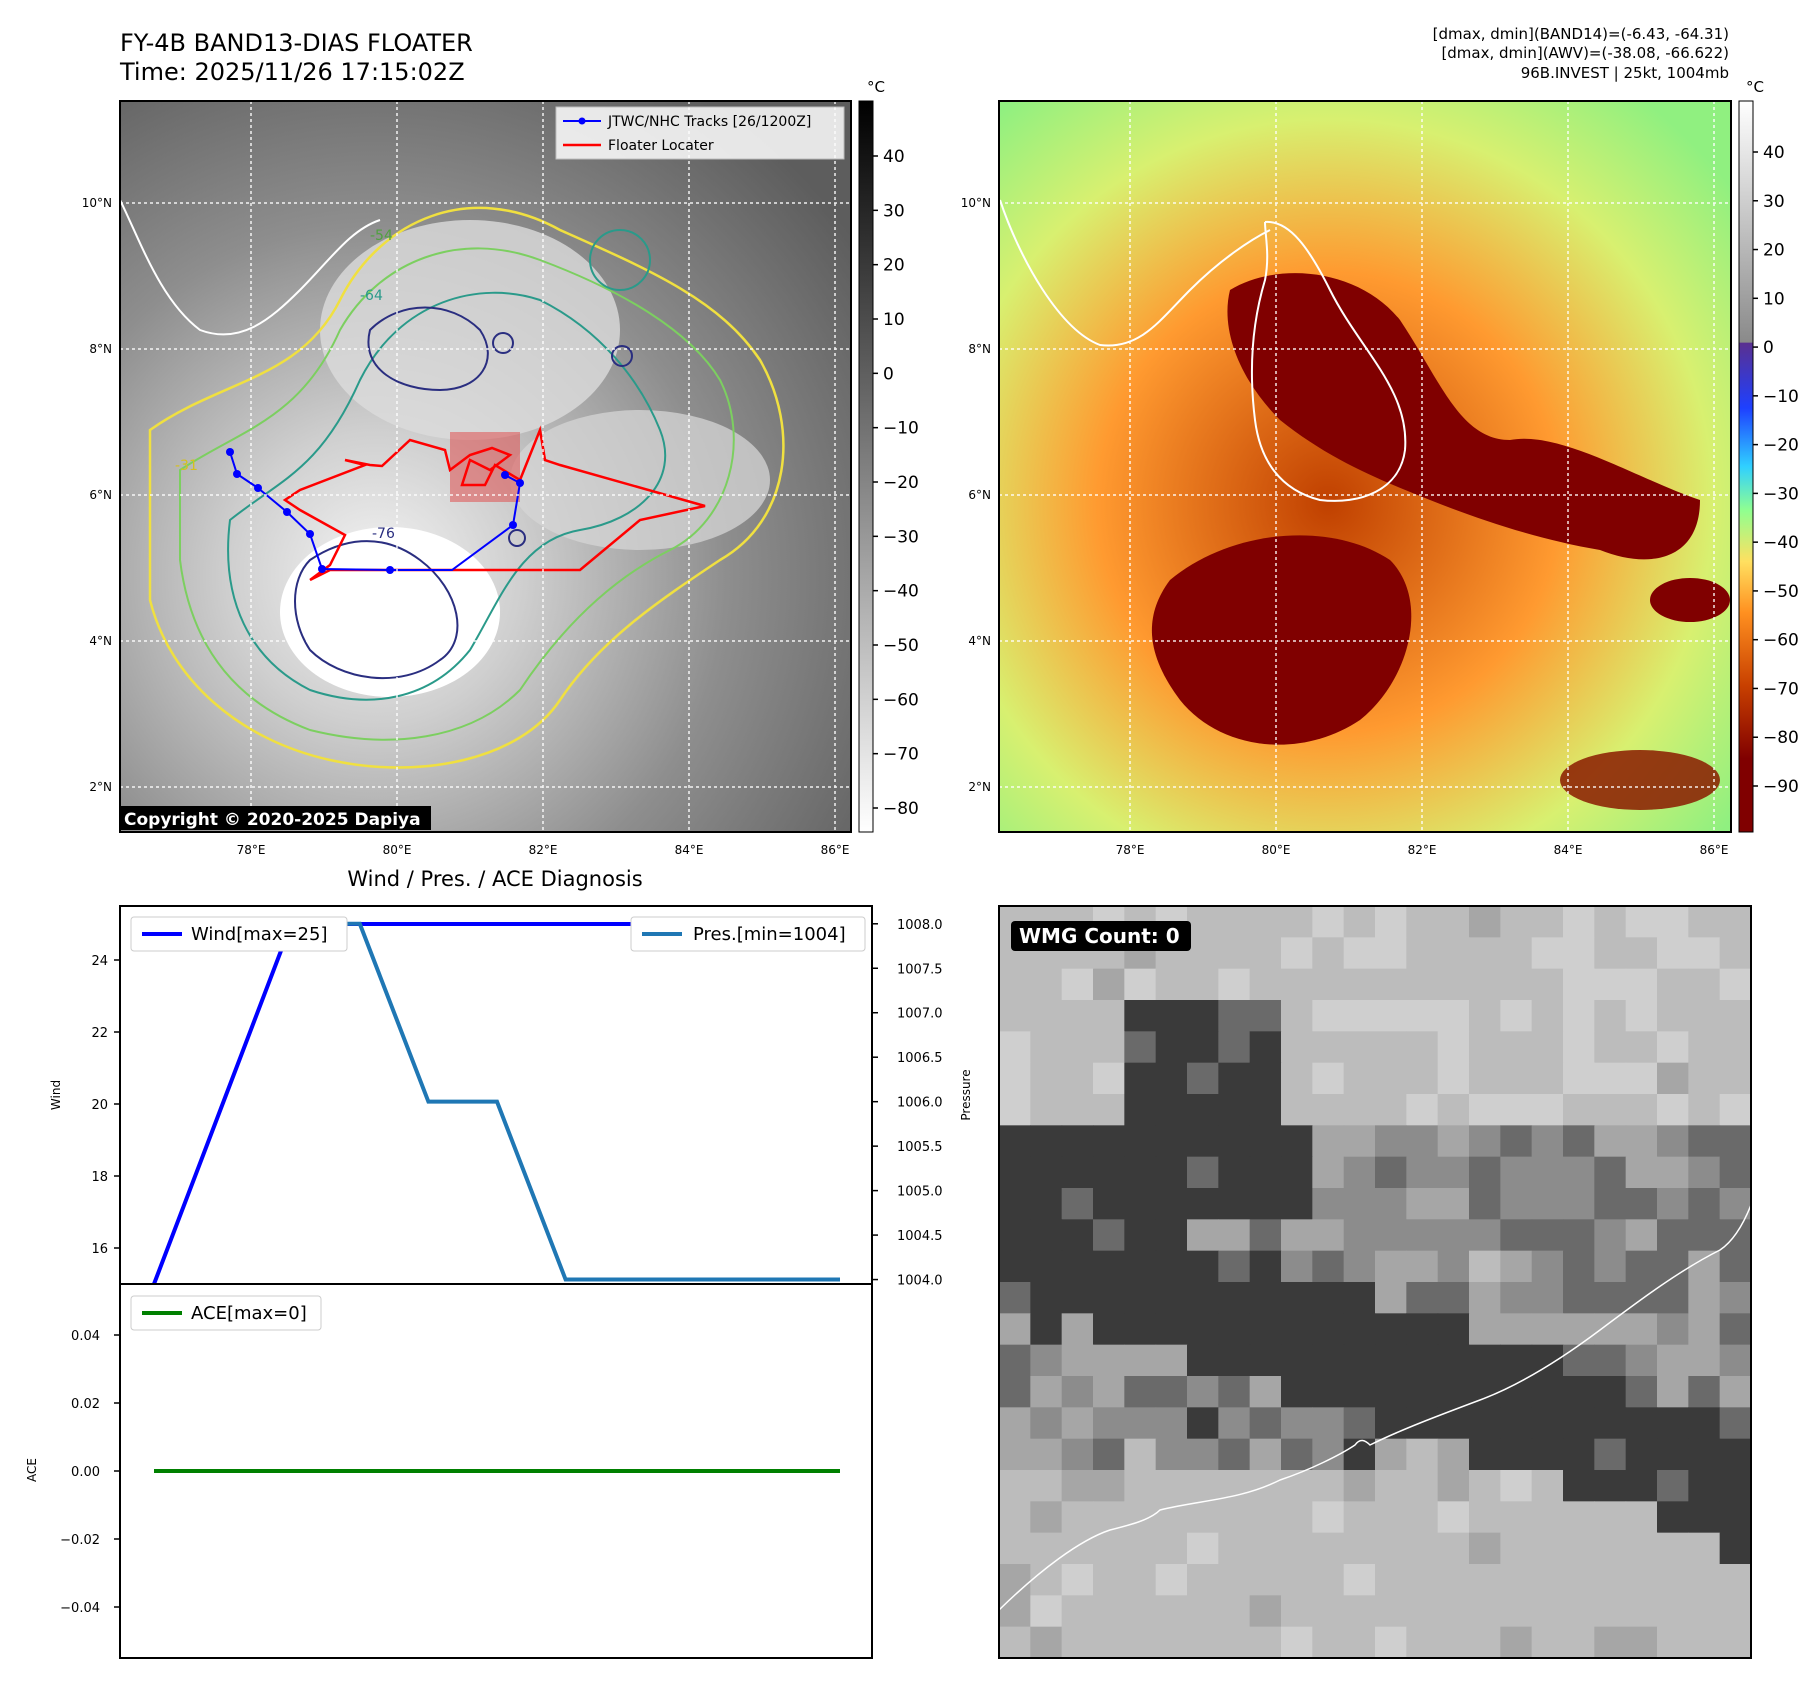 The width and height of the screenshot is (1813, 1690). I want to click on pressure-ytick-label: 1006.5, so click(920, 1058).